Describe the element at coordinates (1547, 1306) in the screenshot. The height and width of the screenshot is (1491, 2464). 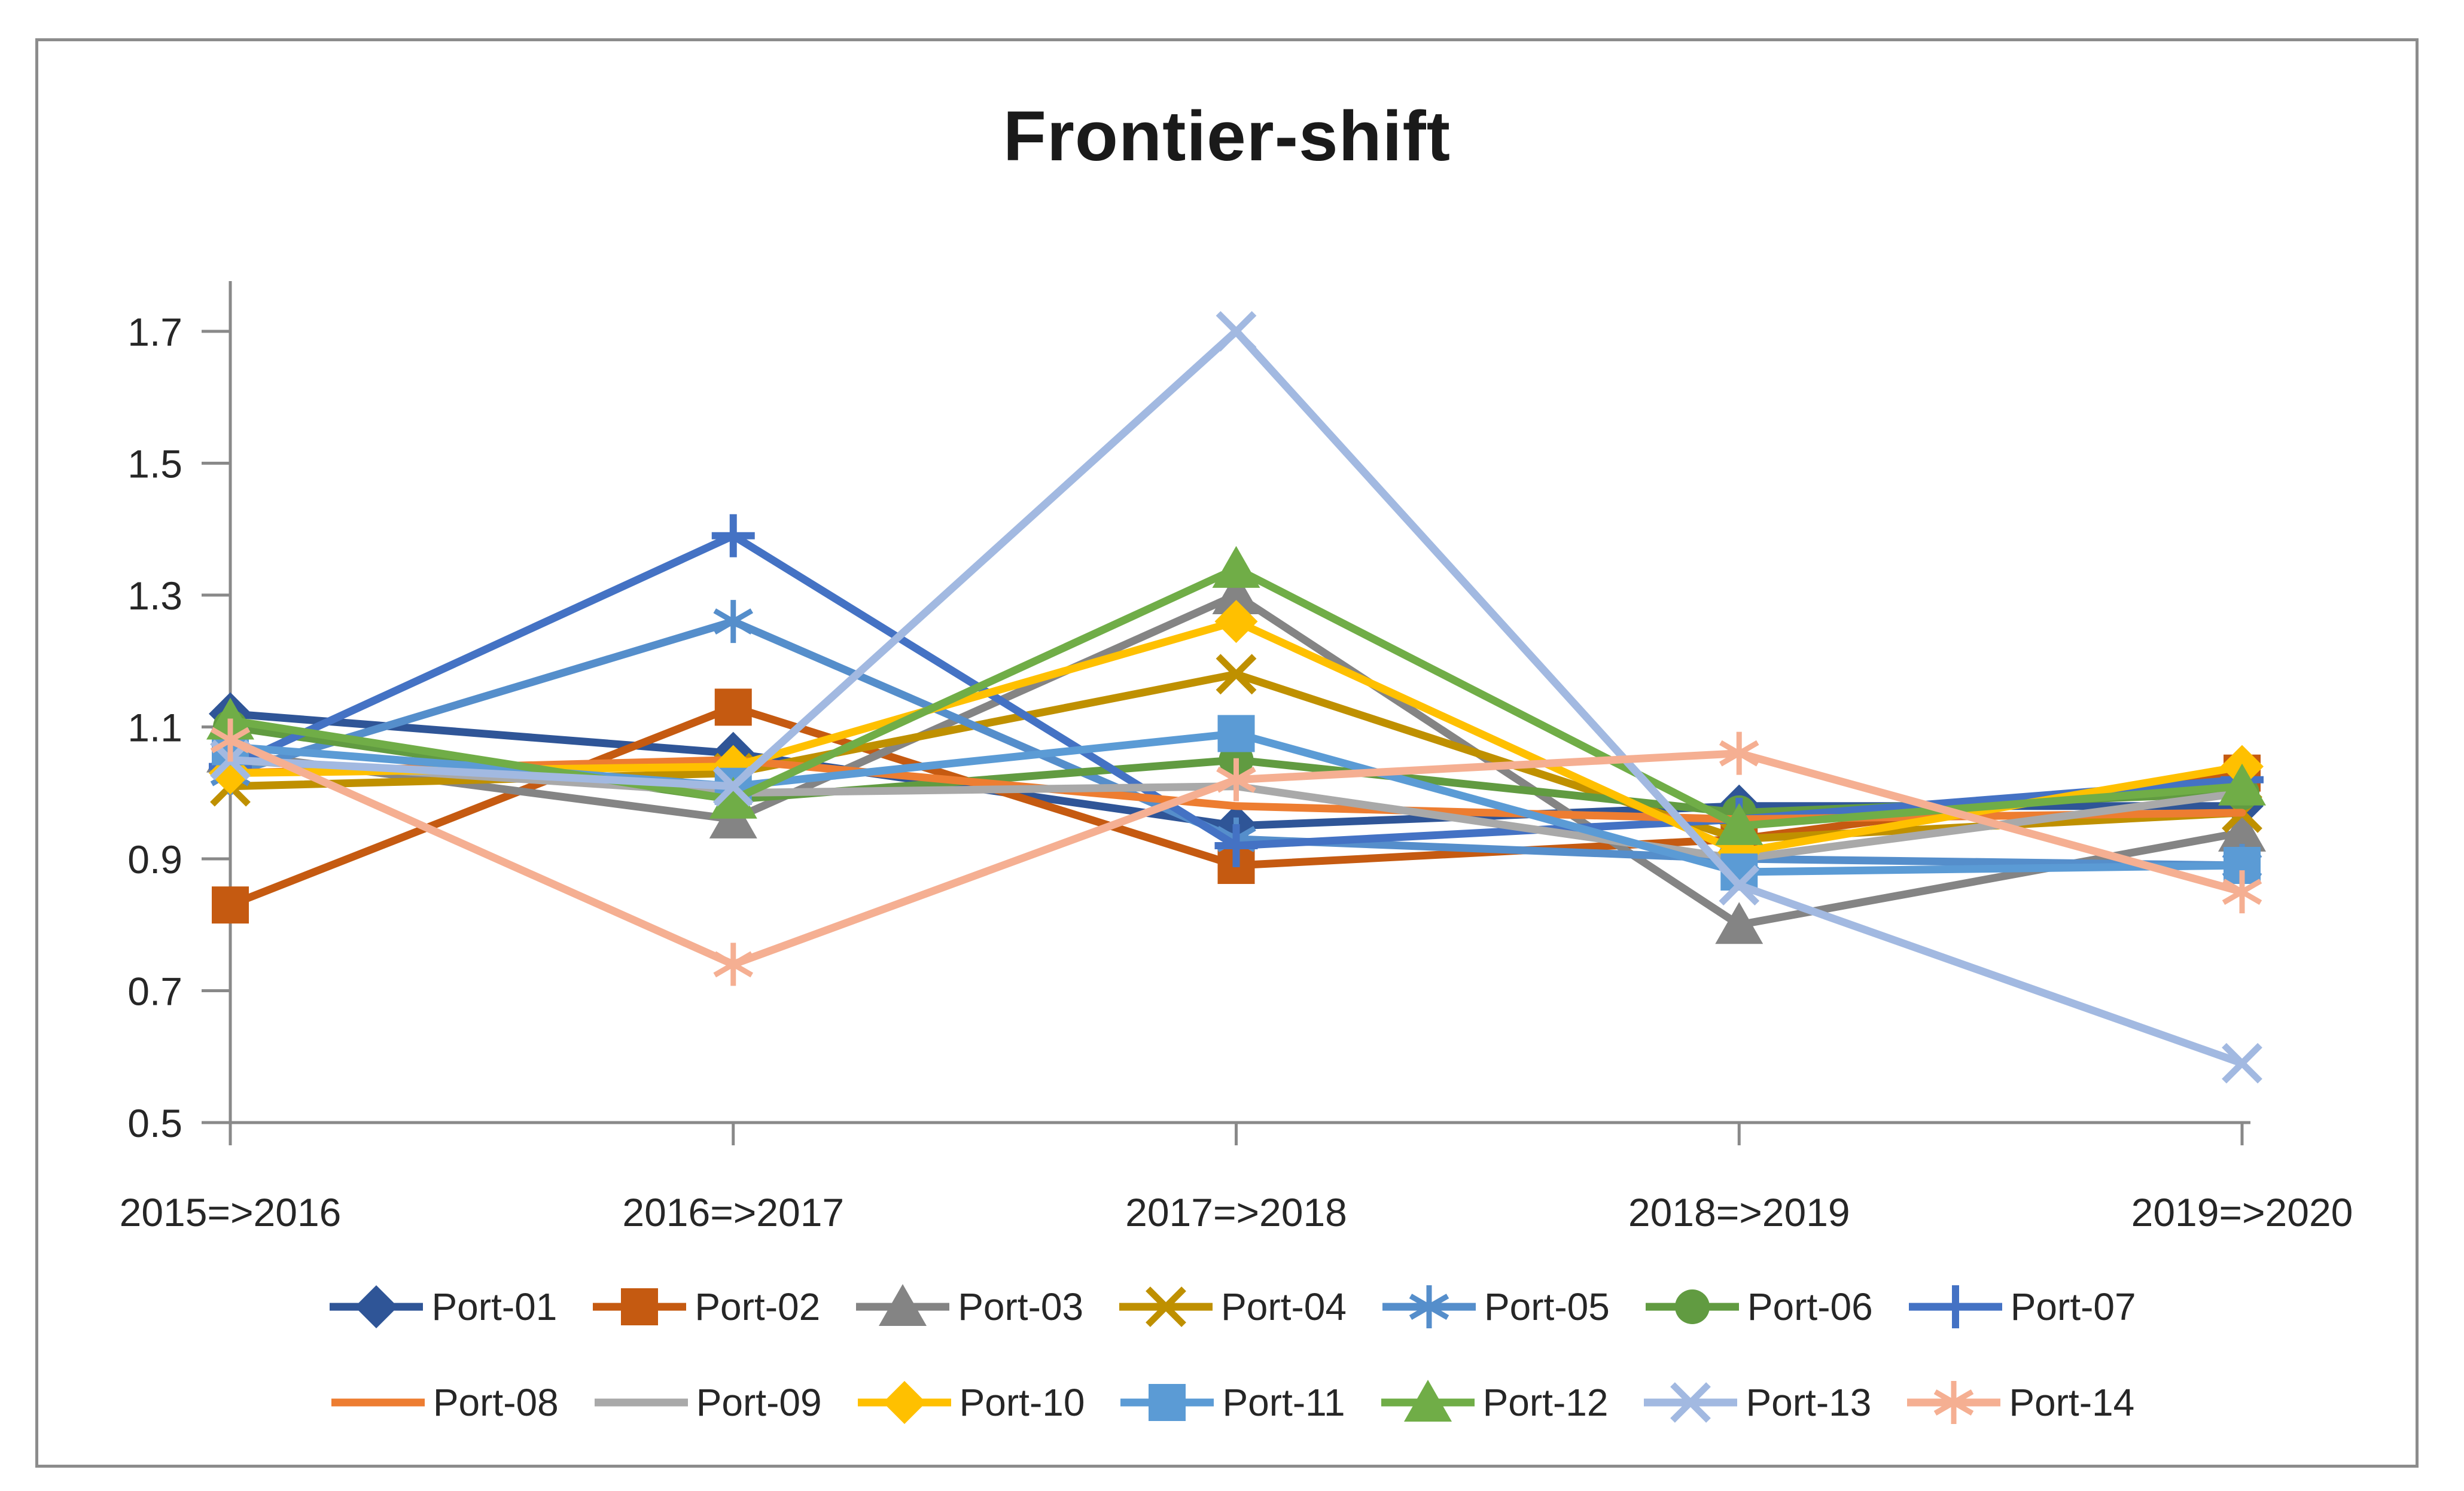
I see `legend-label: Port-05` at that location.